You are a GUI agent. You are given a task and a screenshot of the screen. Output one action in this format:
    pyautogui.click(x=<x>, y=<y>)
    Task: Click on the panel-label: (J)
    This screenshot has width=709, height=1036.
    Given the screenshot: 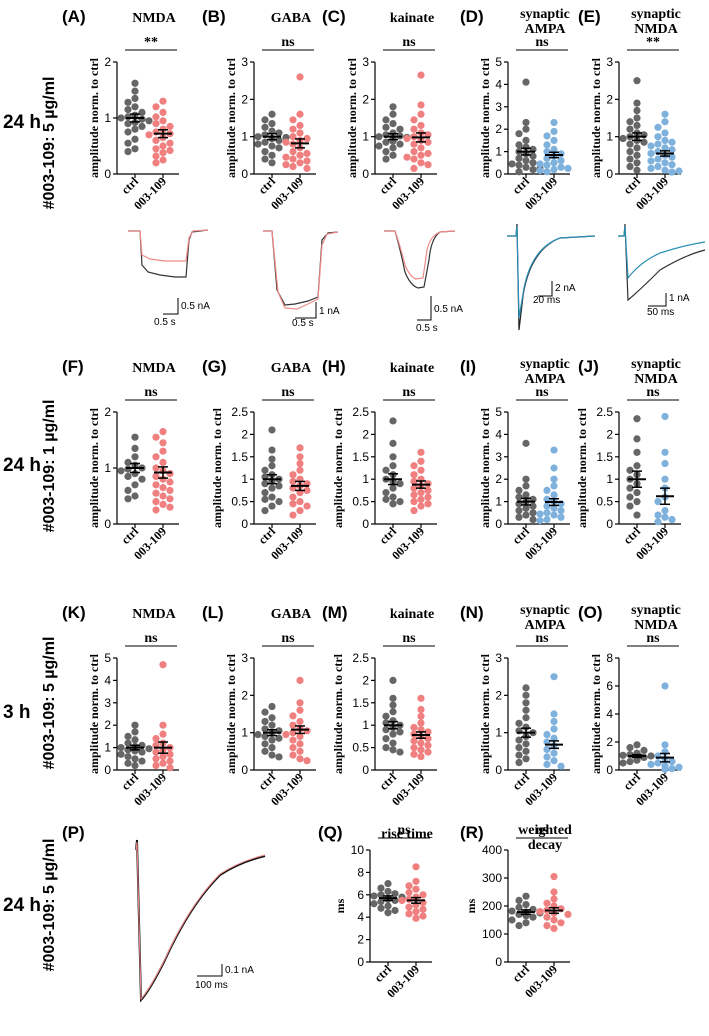 What is the action you would take?
    pyautogui.click(x=588, y=366)
    